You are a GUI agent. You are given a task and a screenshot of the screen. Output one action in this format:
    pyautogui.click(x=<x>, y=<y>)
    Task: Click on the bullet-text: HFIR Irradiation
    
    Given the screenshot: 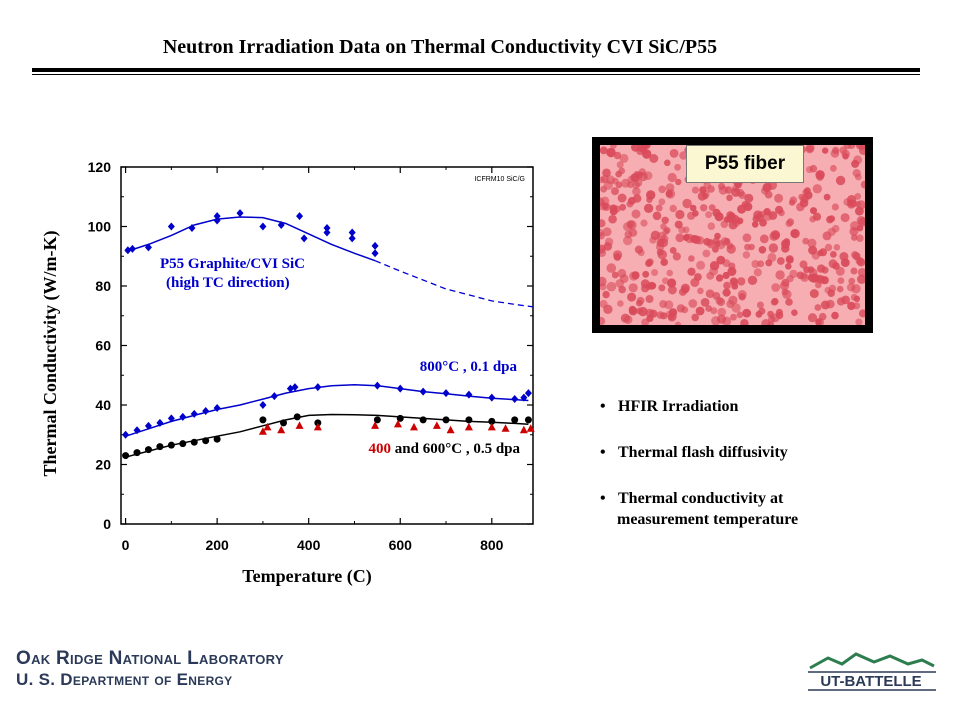 What is the action you would take?
    pyautogui.click(x=678, y=406)
    